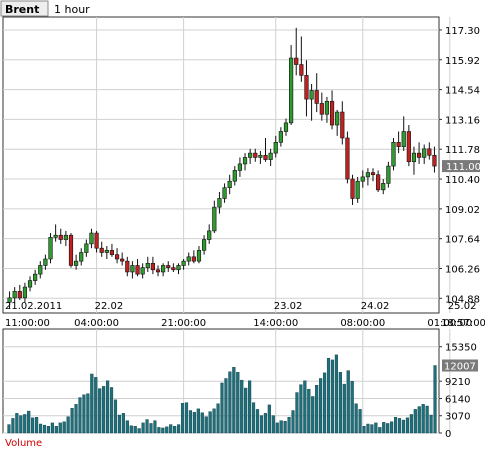 The height and width of the screenshot is (454, 485). Describe the element at coordinates (458, 391) in the screenshot. I see `volume-axis: 15350 9210 6140 3070 0 12007` at that location.